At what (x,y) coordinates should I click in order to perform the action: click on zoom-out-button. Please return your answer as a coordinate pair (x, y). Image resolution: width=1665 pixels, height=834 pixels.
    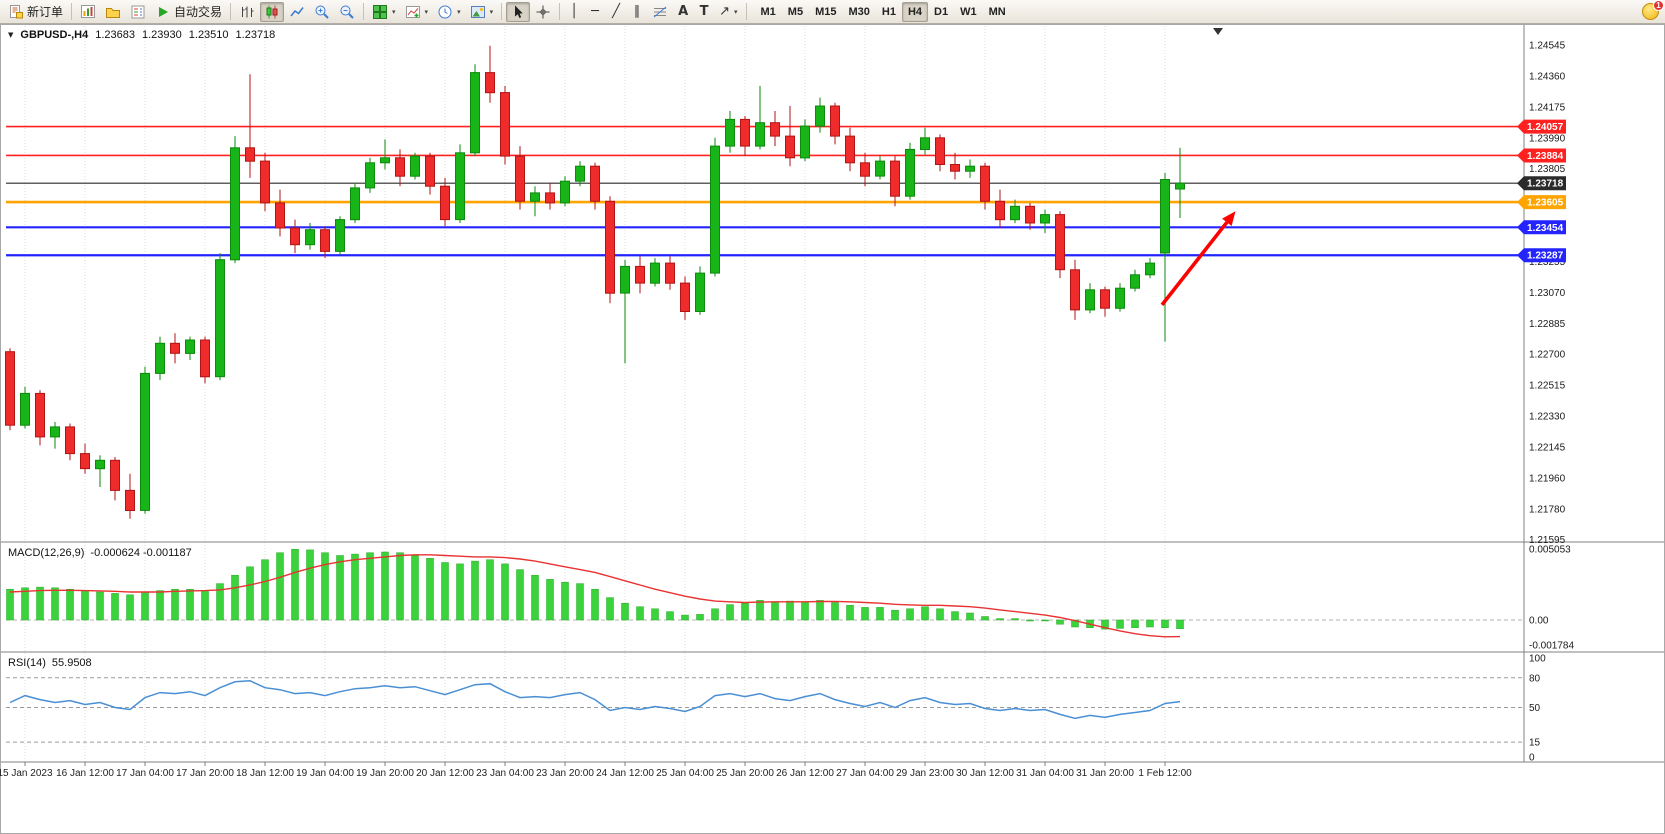
    Looking at the image, I should click on (347, 12).